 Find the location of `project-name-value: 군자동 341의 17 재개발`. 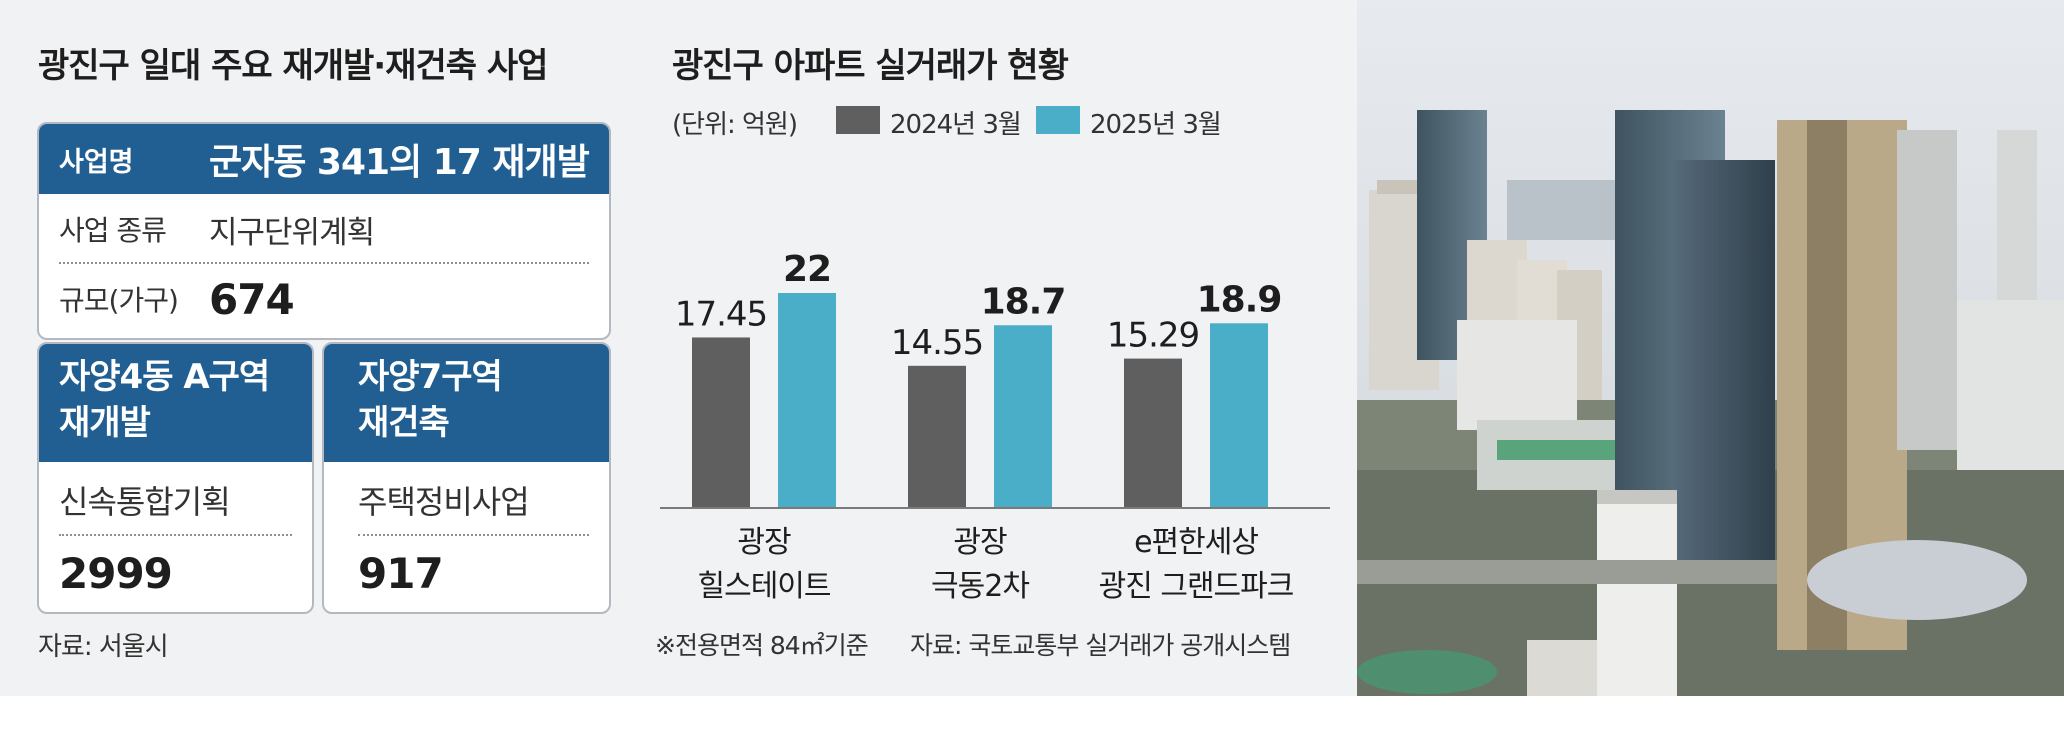

project-name-value: 군자동 341의 17 재개발 is located at coordinates (399, 162).